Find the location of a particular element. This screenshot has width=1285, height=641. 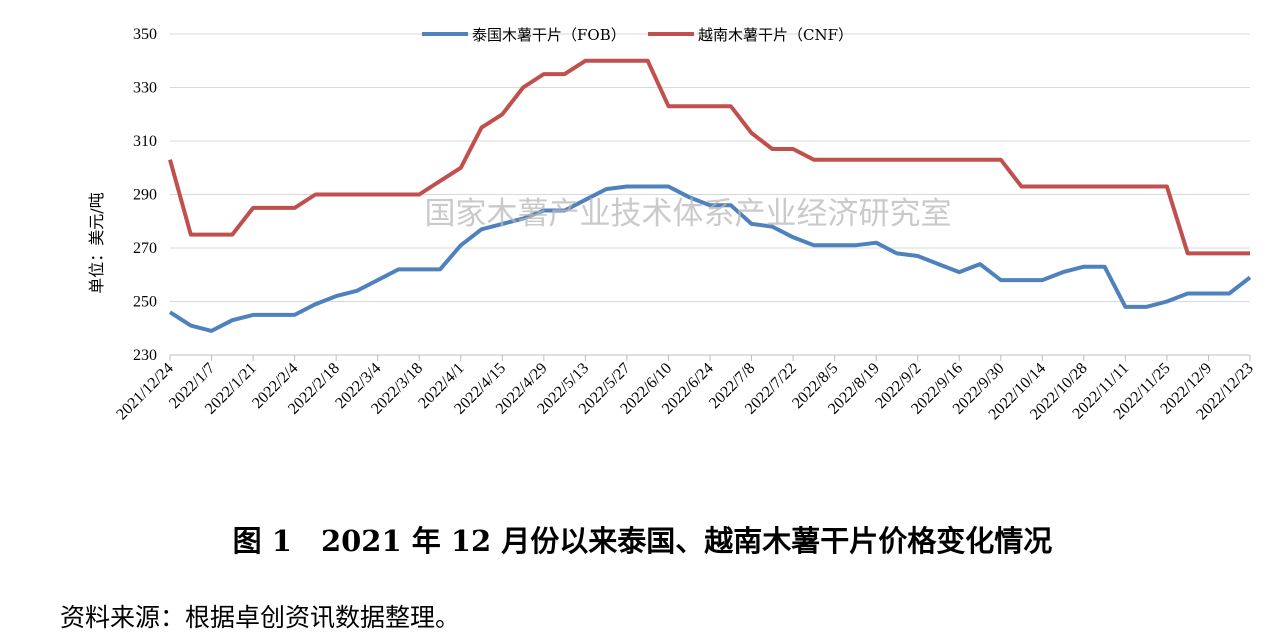

legend-label-0: 泰国木薯干片（FOB） is located at coordinates (549, 35).